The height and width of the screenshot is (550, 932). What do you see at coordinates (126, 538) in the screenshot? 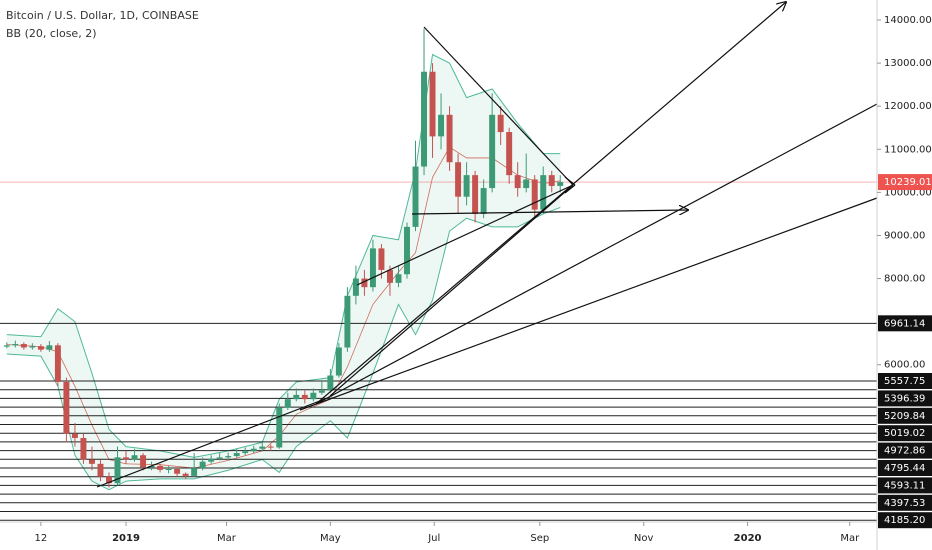
I see `x-tick-label: 2019` at bounding box center [126, 538].